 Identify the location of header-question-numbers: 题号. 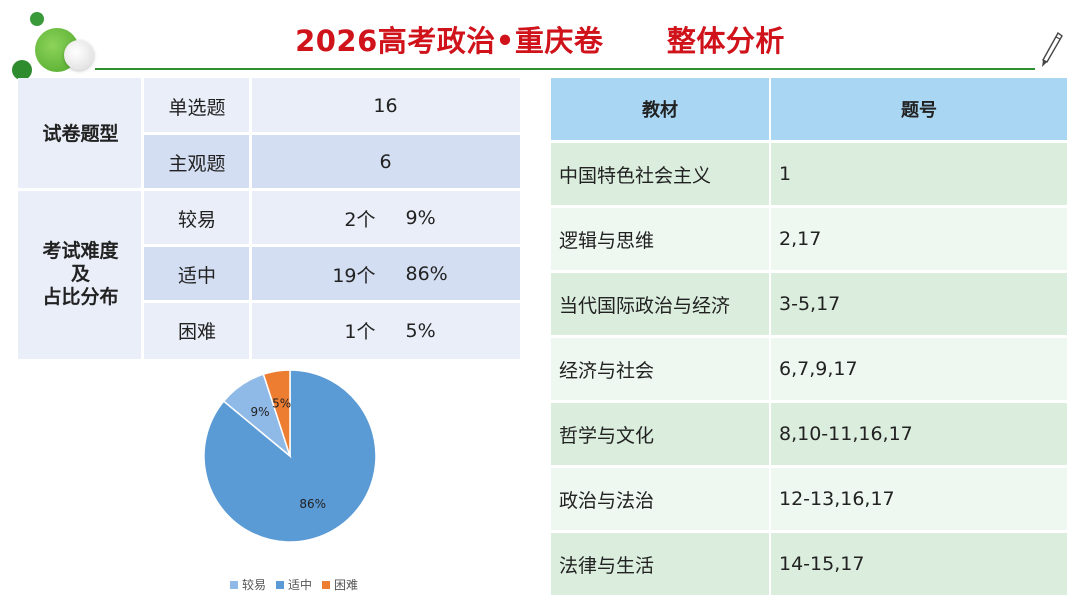
(919, 109).